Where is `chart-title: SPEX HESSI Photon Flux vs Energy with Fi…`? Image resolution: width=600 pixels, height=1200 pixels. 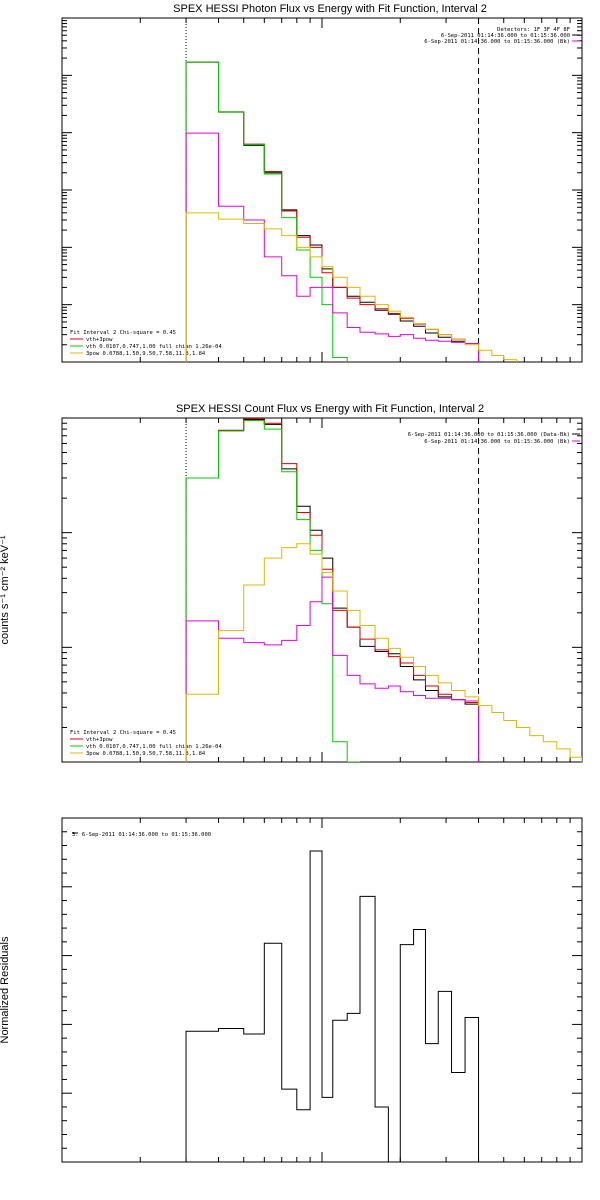 chart-title: SPEX HESSI Photon Flux vs Energy with Fi… is located at coordinates (330, 9).